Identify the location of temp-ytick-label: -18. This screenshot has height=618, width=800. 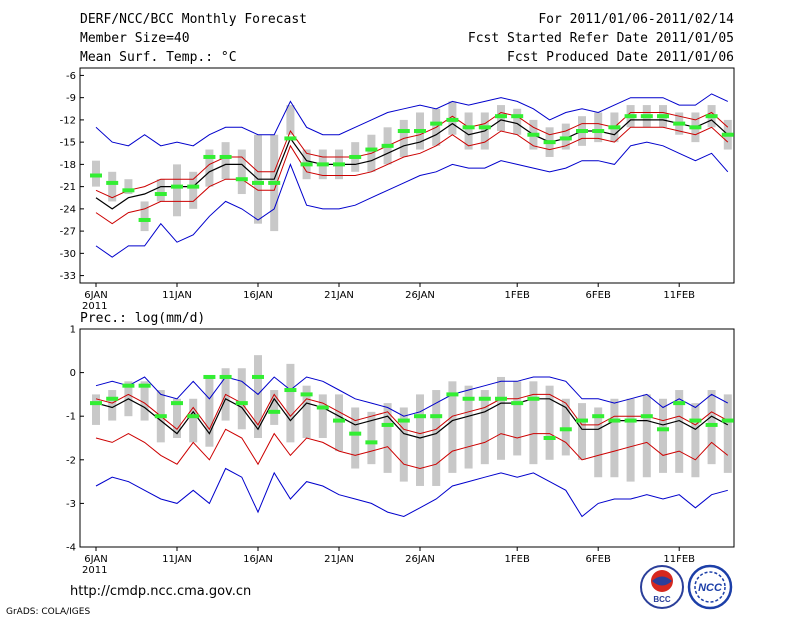
(68, 165).